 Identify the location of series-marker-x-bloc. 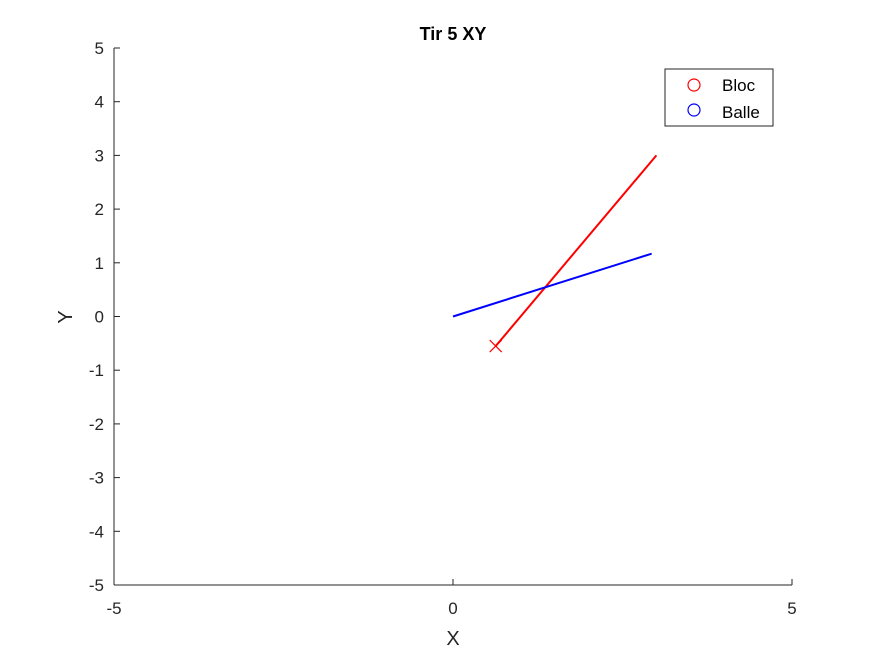
(496, 346).